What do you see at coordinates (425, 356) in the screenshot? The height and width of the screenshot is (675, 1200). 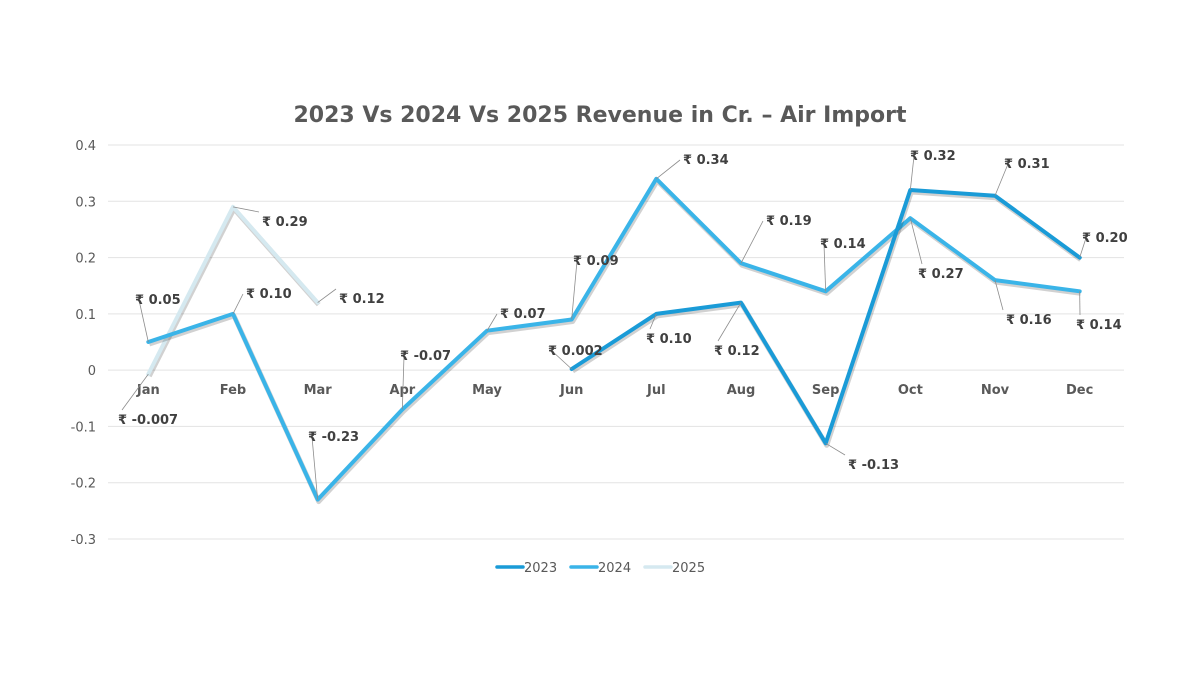 I see `data-label-2024: ₹ -0.07` at bounding box center [425, 356].